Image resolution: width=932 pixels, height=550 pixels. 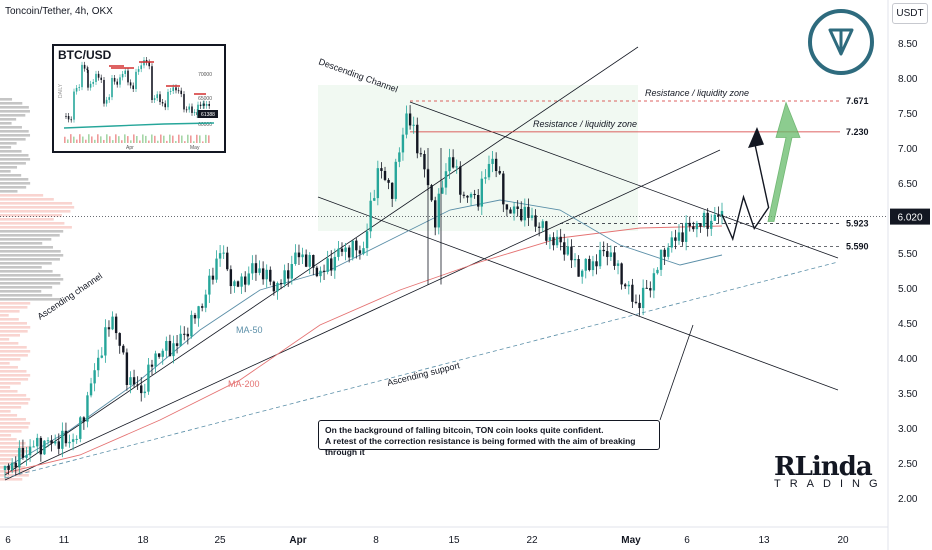 I want to click on descending-channel-upper, so click(x=624, y=180).